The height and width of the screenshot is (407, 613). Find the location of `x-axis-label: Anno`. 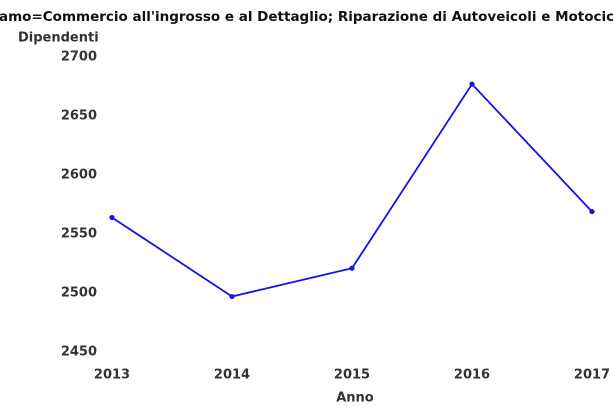

x-axis-label: Anno is located at coordinates (355, 398).